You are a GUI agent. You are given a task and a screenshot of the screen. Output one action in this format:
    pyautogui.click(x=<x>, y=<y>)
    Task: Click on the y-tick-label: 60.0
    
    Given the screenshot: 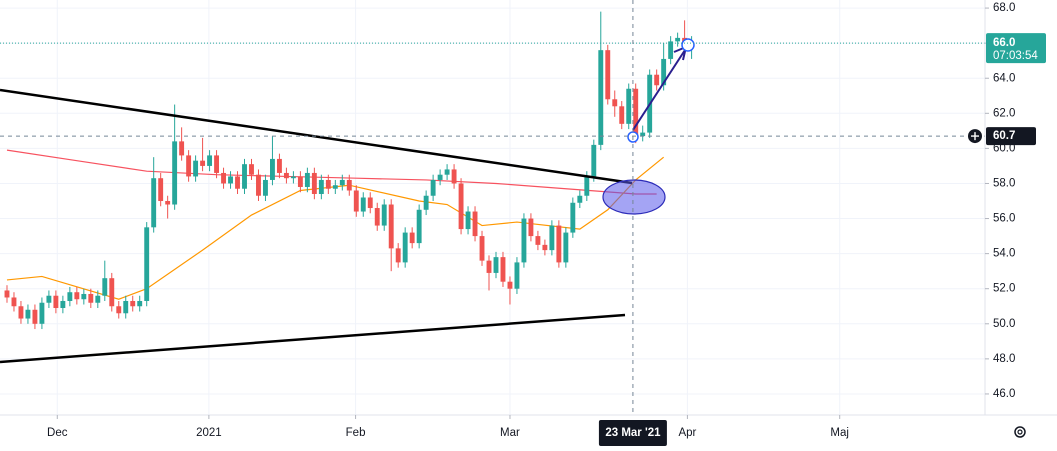 What is the action you would take?
    pyautogui.click(x=1004, y=148)
    